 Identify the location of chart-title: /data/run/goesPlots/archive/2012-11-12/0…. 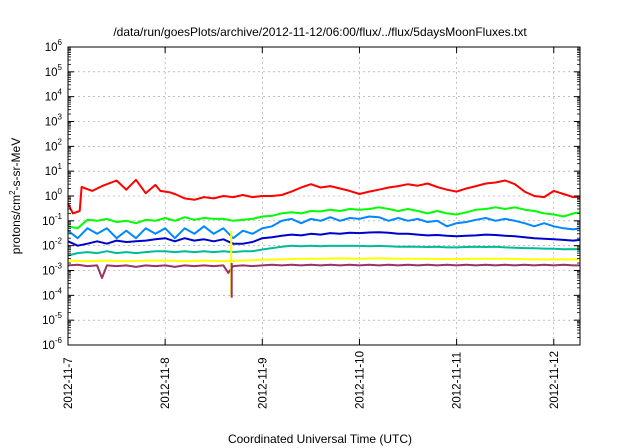
(320, 32).